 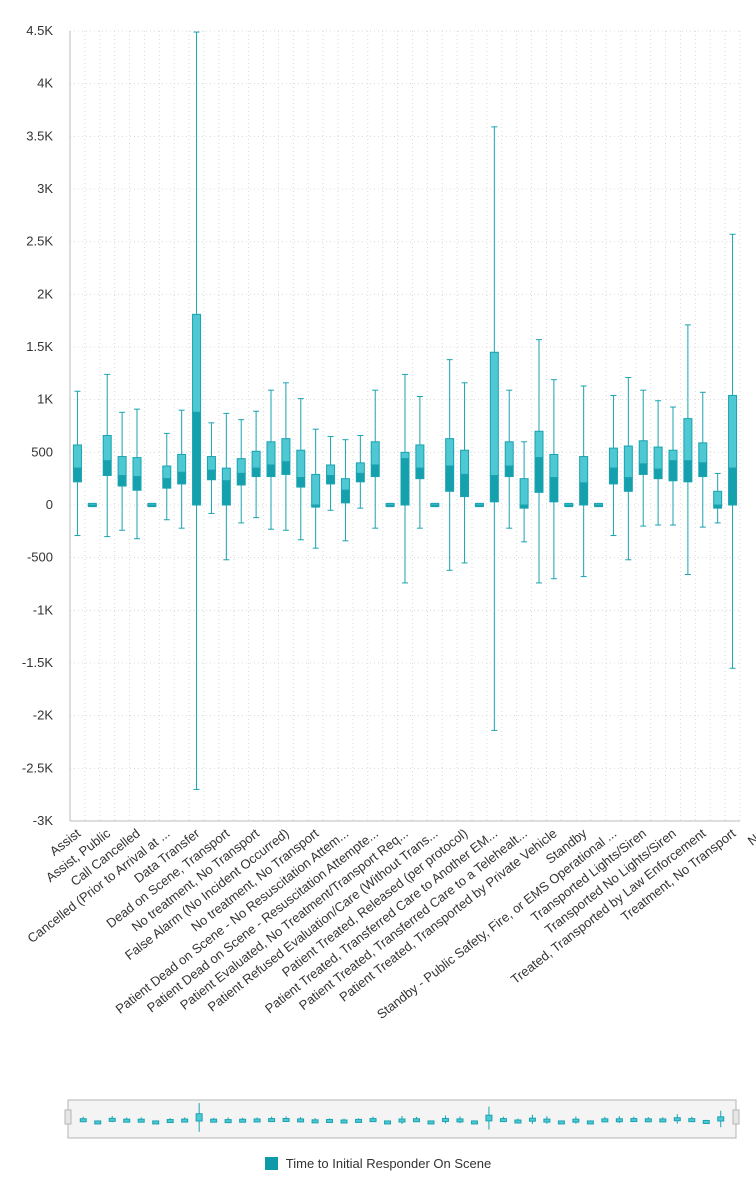 What do you see at coordinates (402, 1119) in the screenshot?
I see `range-navigator` at bounding box center [402, 1119].